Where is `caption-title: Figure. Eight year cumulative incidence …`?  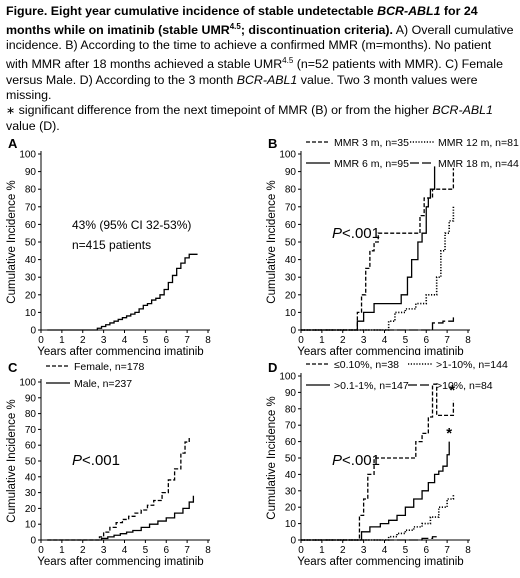
caption-title: Figure. Eight year cumulative incidence … is located at coordinates (242, 20).